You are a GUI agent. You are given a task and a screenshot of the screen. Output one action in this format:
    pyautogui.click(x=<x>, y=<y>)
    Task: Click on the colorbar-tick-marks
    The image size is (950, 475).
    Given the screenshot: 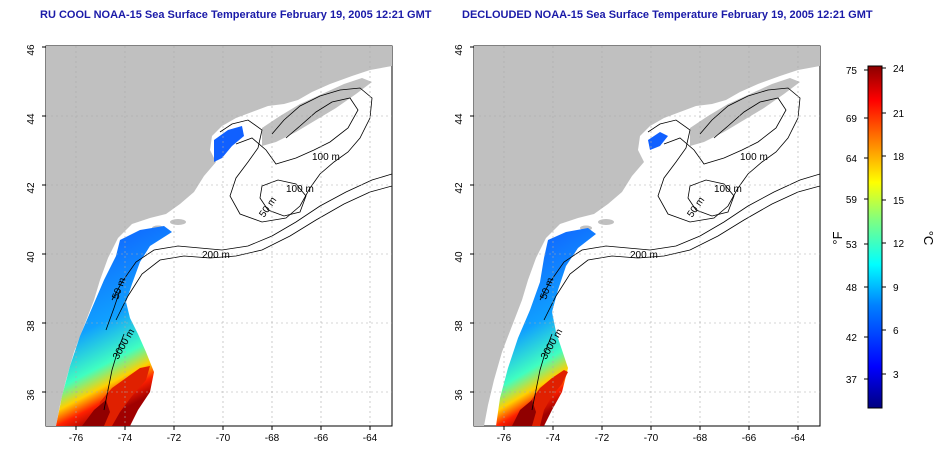 What is the action you would take?
    pyautogui.click(x=875, y=223)
    